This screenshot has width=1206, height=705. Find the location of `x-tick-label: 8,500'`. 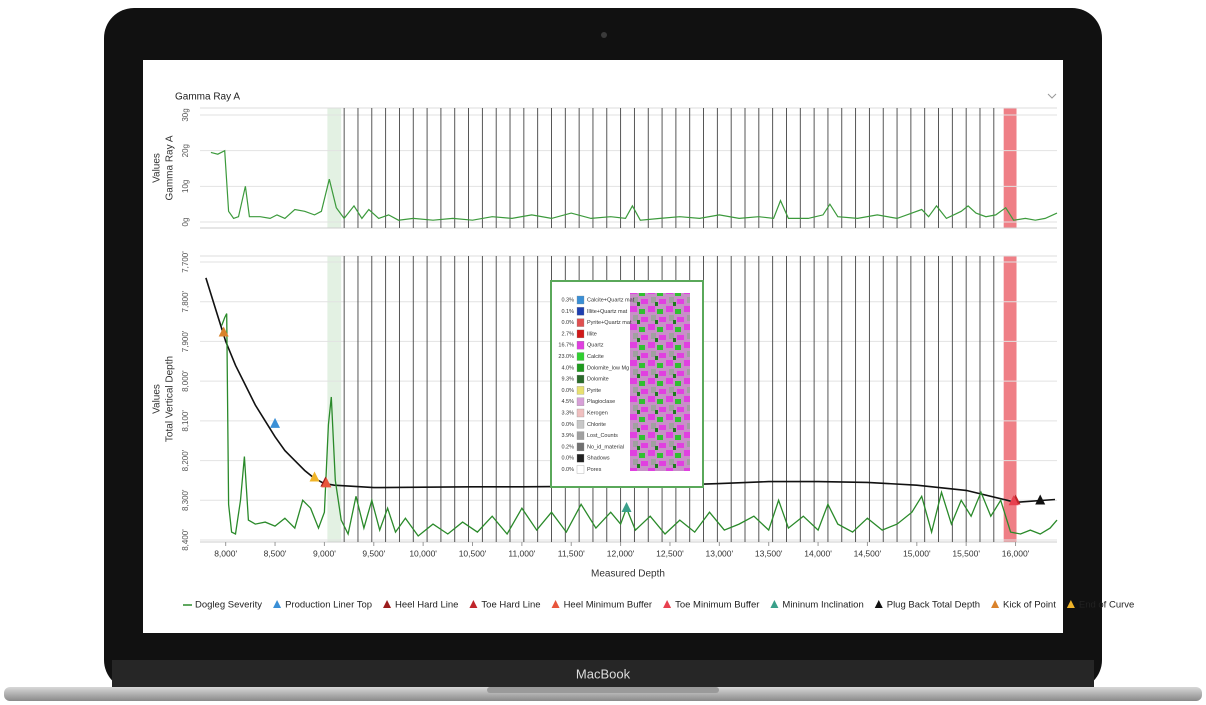

x-tick-label: 8,500' is located at coordinates (275, 553).